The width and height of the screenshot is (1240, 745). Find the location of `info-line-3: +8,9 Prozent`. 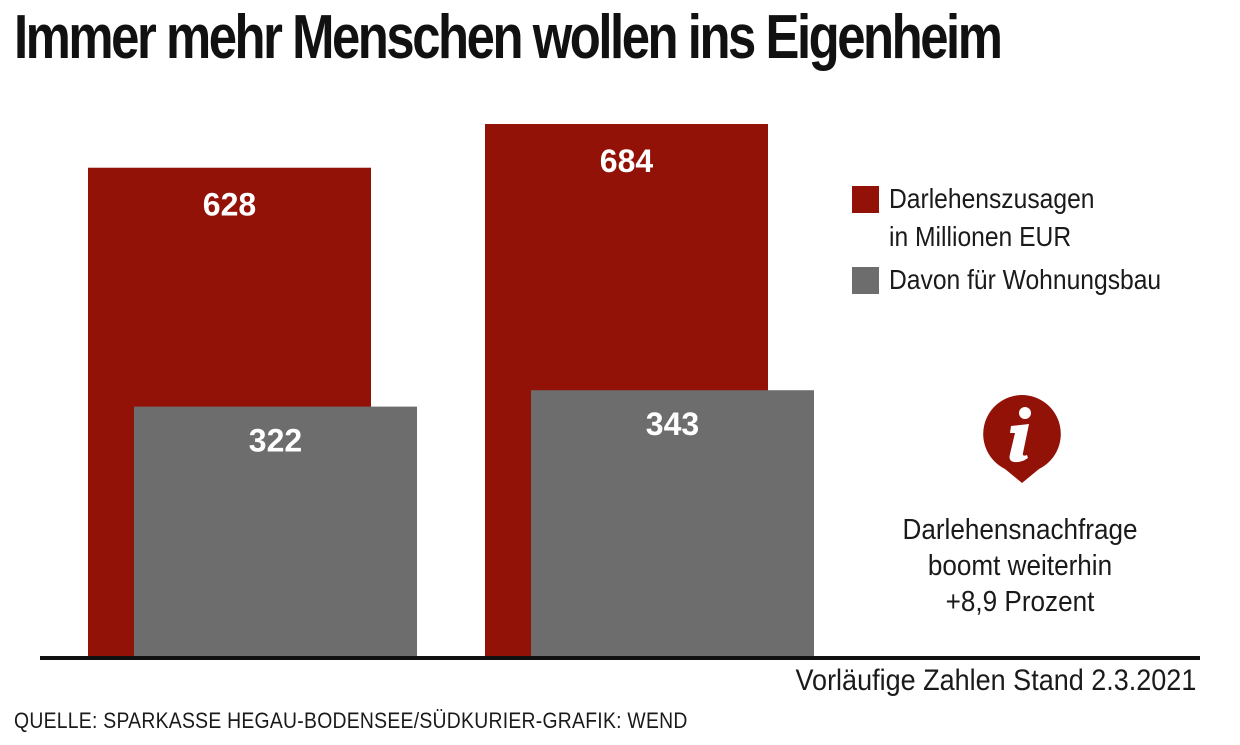

info-line-3: +8,9 Prozent is located at coordinates (1020, 602).